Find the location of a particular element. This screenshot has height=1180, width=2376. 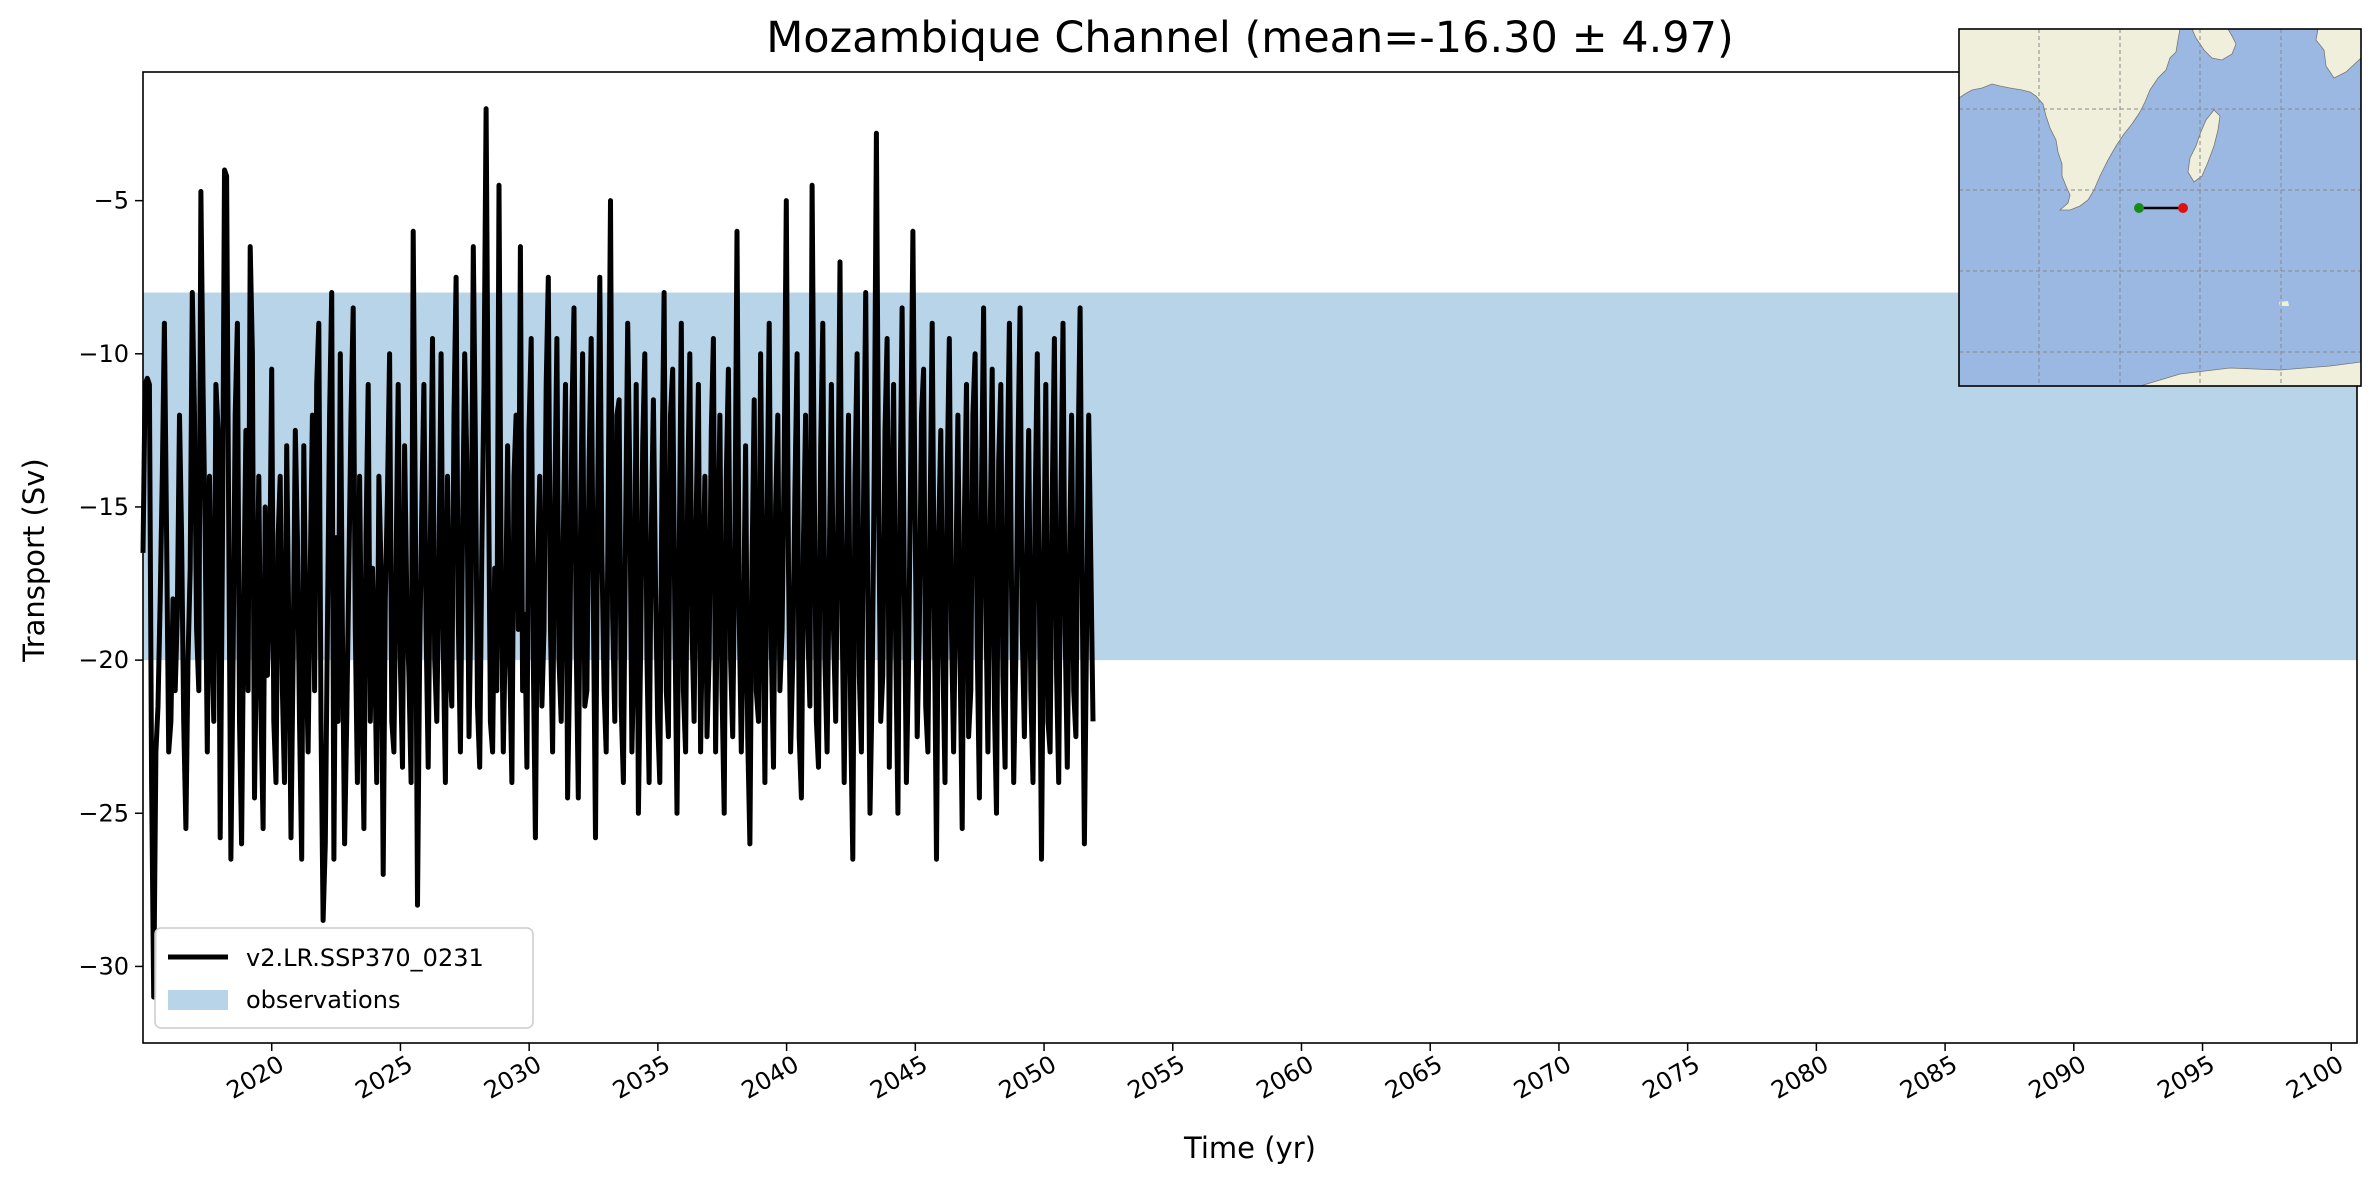

y-tick-label: −10 is located at coordinates (103, 354).